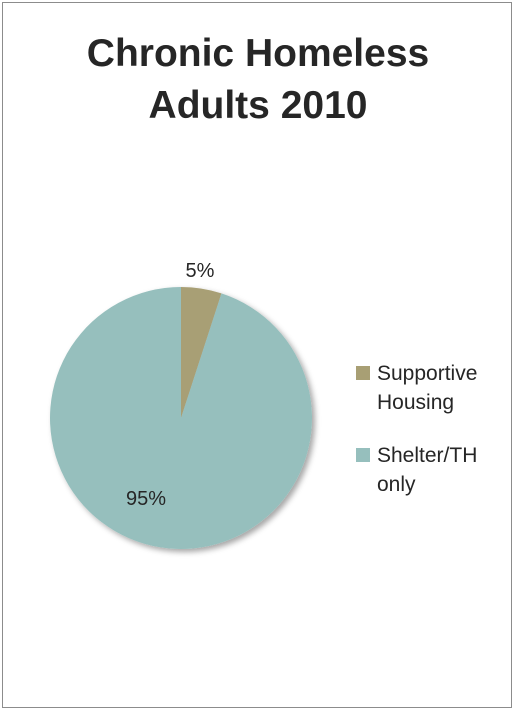 Image resolution: width=516 pixels, height=710 pixels. What do you see at coordinates (427, 373) in the screenshot?
I see `legend-label-1-line-1: Supportive` at bounding box center [427, 373].